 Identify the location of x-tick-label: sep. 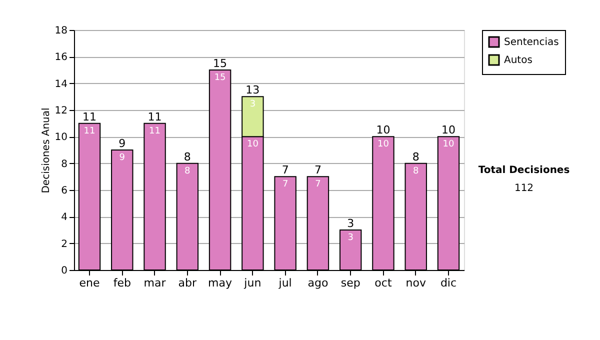
(350, 283).